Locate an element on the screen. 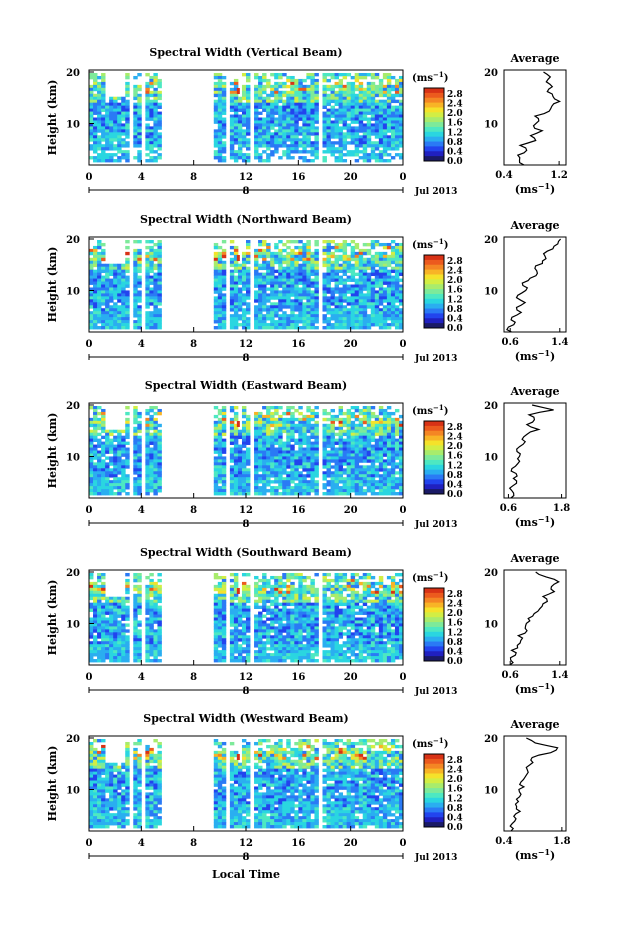 This screenshot has height=929, width=622. x-tick-label: 12 is located at coordinates (246, 177).